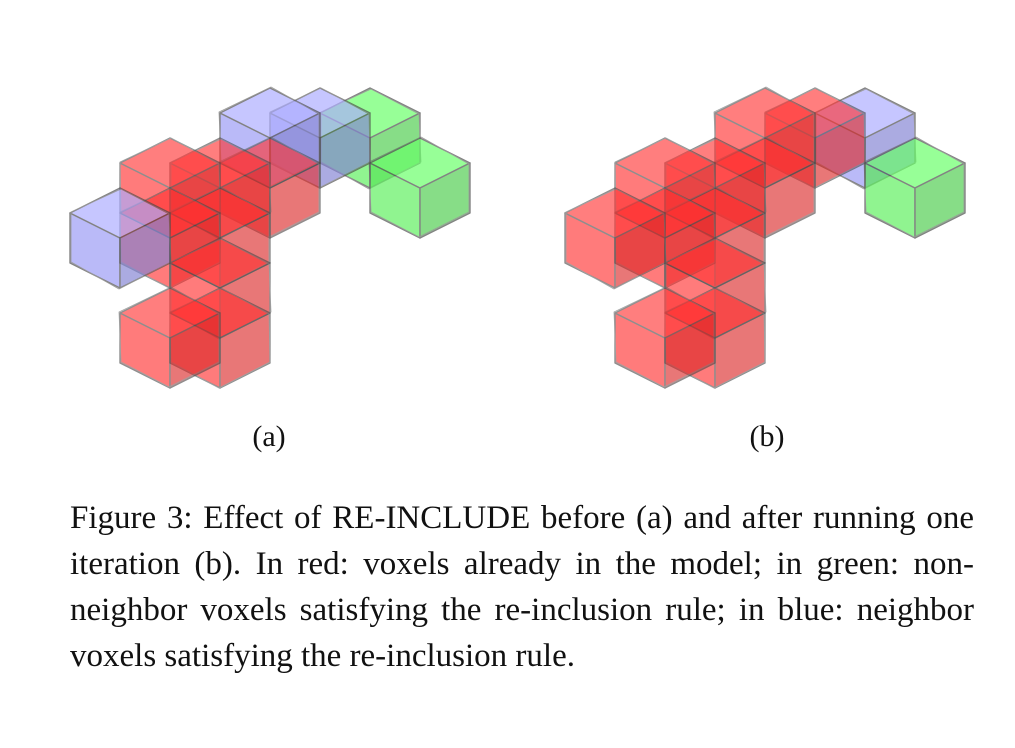 This screenshot has width=1015, height=748. I want to click on voxel-blue, so click(120, 238).